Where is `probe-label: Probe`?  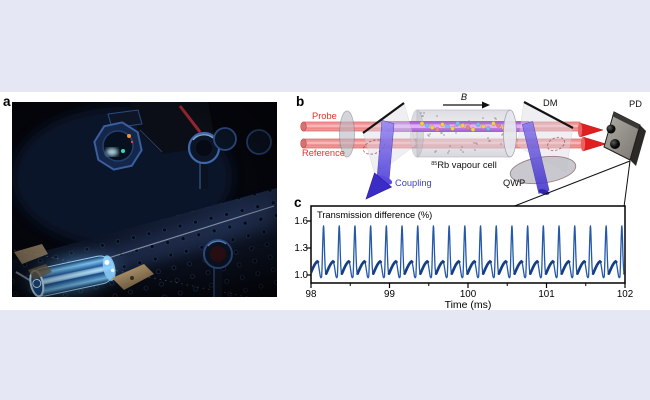
probe-label: Probe is located at coordinates (324, 116).